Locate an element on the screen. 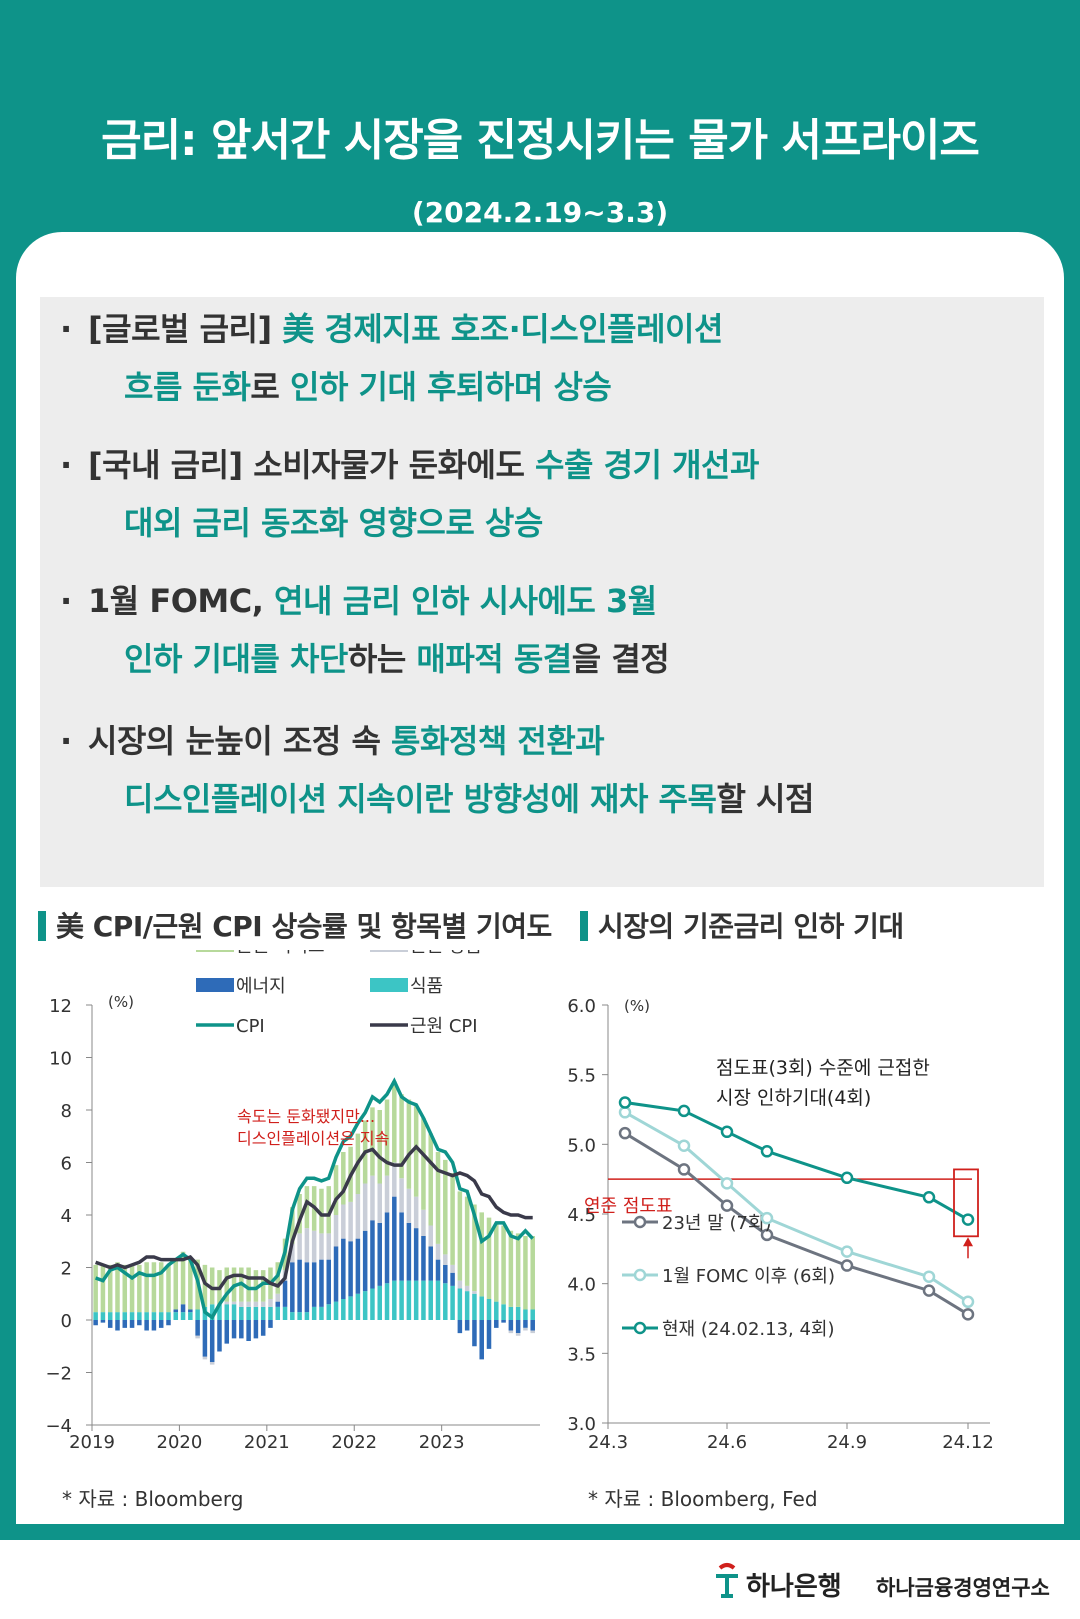  y-tick-label: 6 is located at coordinates (66, 1164).